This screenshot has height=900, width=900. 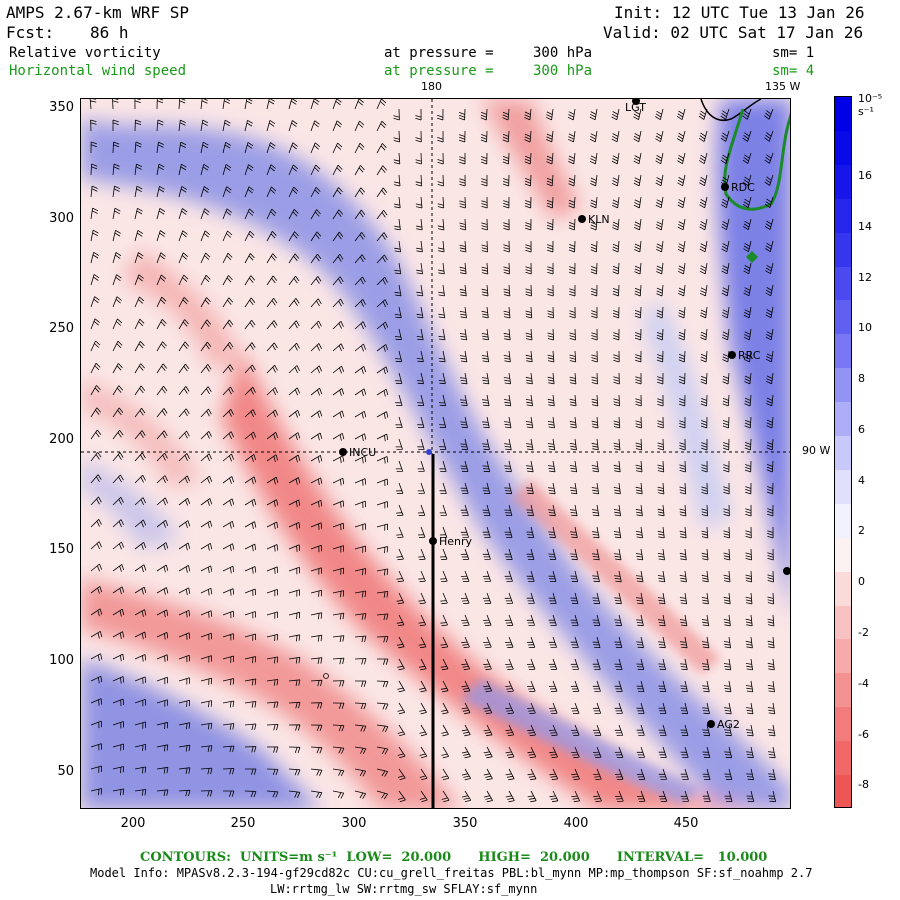 What do you see at coordinates (563, 53) in the screenshot?
I see `field-1-level-value: 300 hPa` at bounding box center [563, 53].